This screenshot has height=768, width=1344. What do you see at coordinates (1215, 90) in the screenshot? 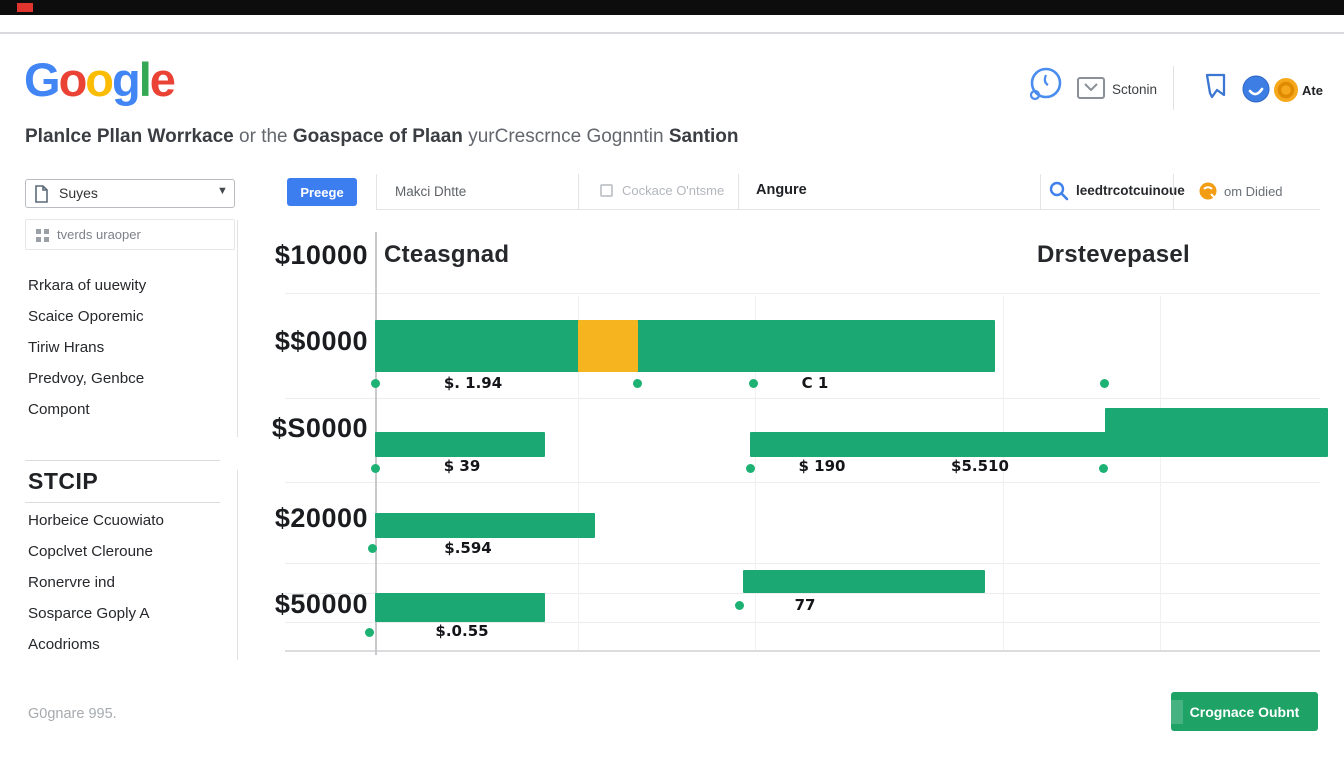
I see `pennant-icon` at bounding box center [1215, 90].